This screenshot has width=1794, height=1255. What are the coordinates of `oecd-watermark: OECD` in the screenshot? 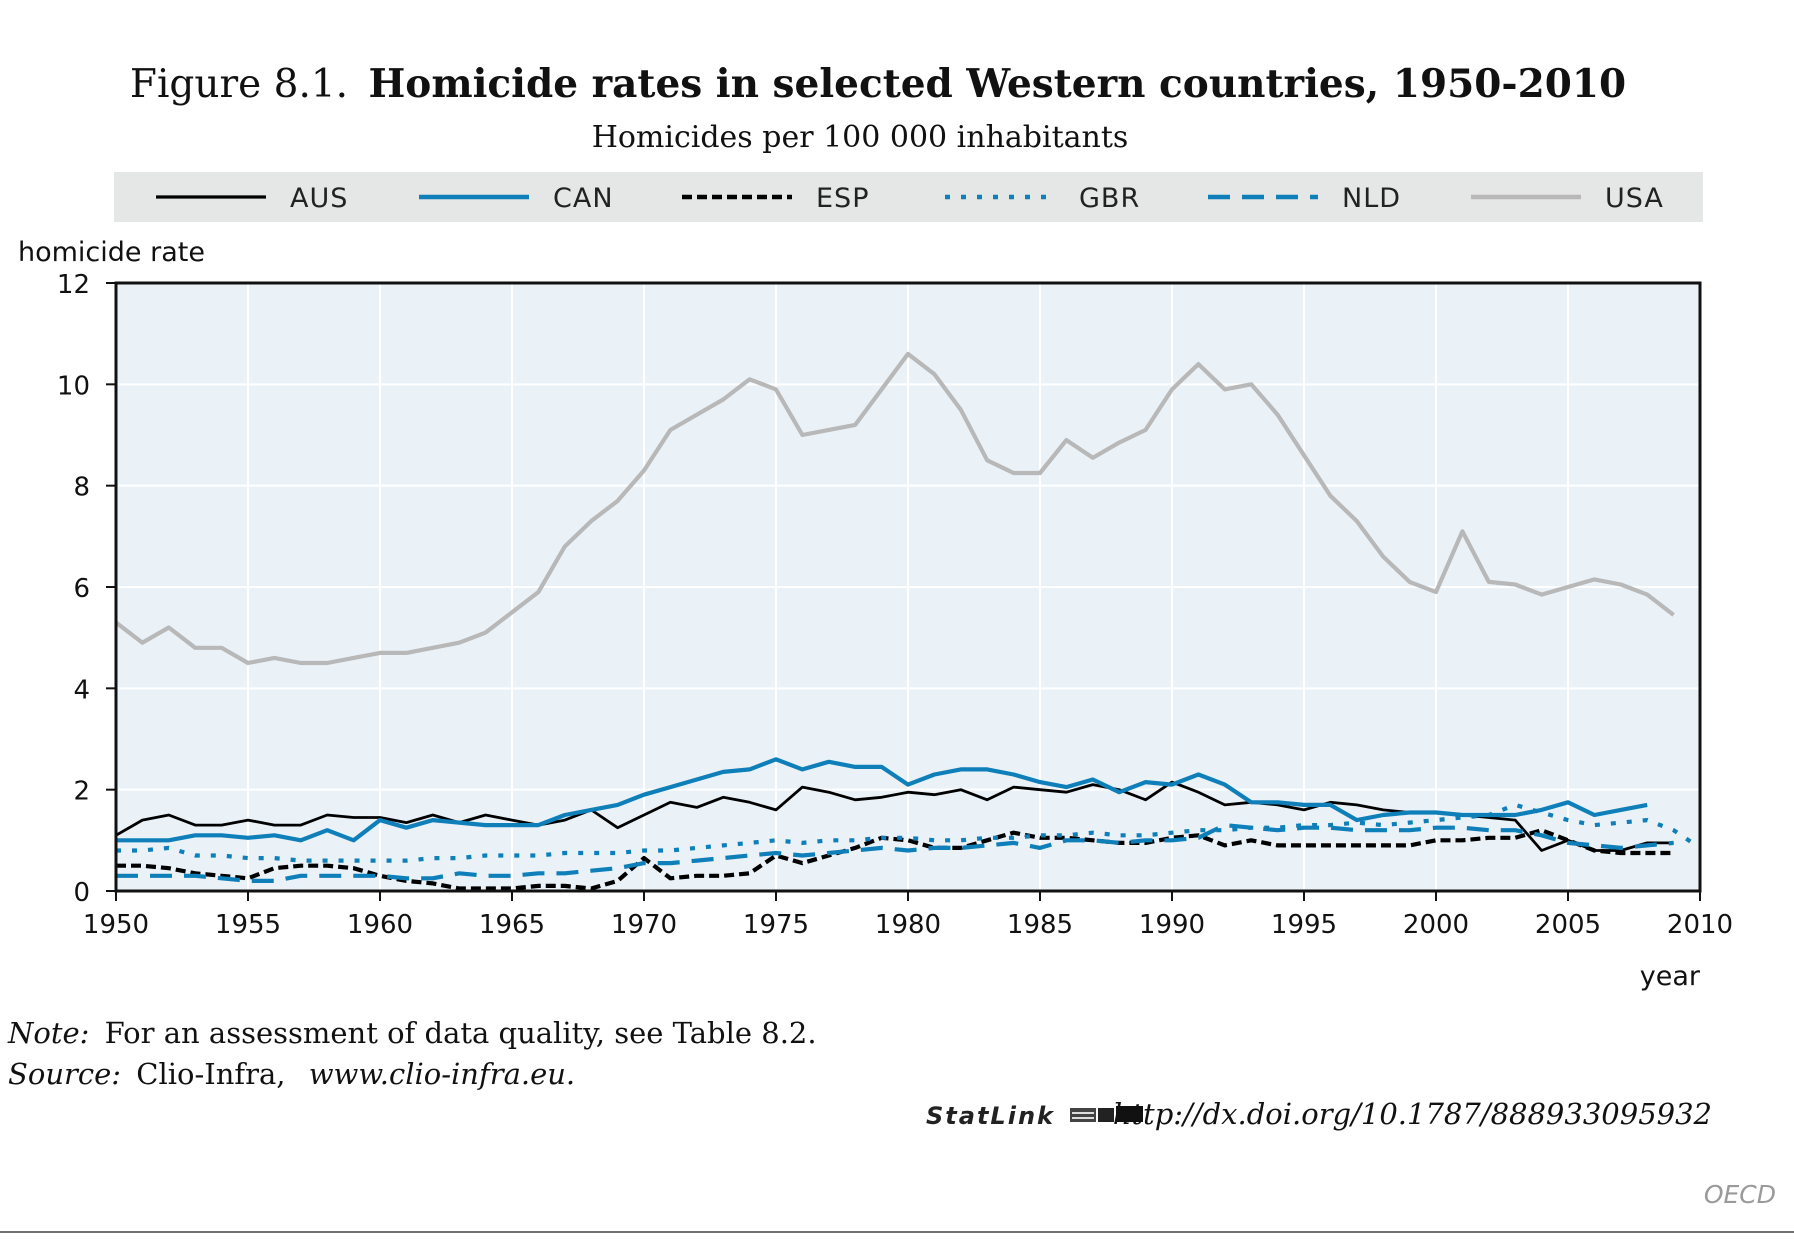 It's located at (1740, 1194).